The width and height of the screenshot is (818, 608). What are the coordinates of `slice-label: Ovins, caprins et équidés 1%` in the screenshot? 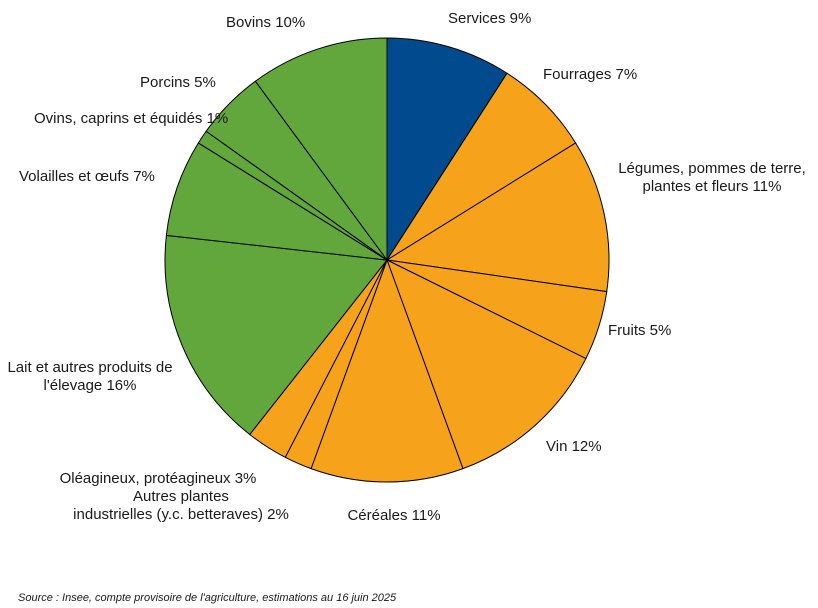 It's located at (131, 118).